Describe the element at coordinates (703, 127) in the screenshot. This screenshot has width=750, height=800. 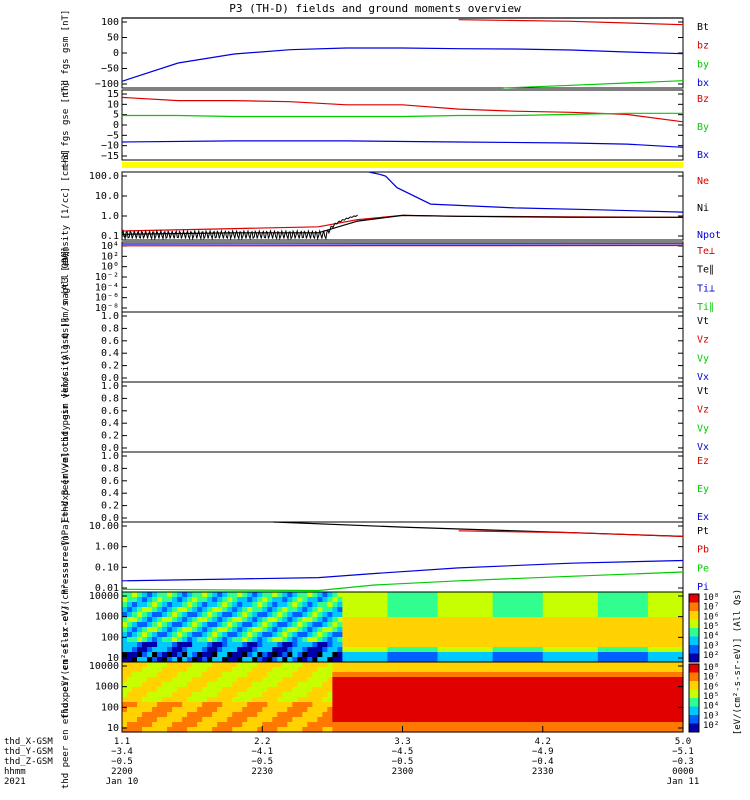
I see `legend-By: By` at that location.